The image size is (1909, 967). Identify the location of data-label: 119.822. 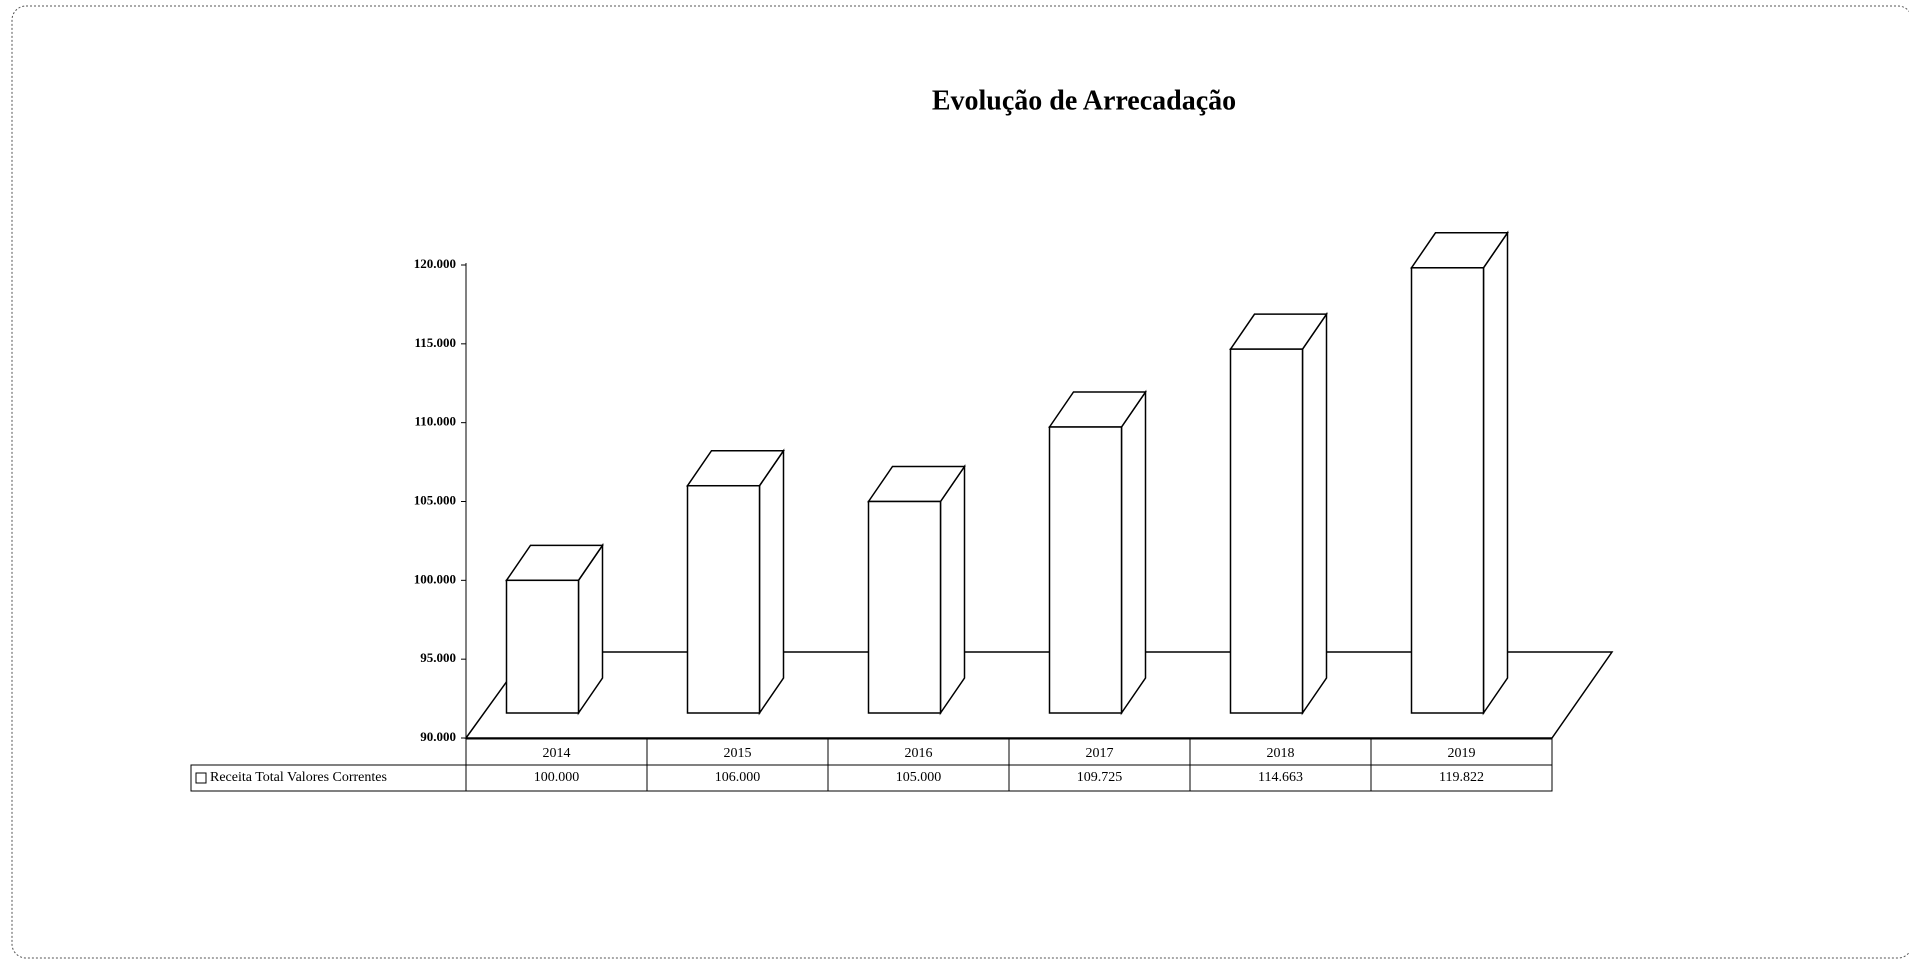
(1461, 777).